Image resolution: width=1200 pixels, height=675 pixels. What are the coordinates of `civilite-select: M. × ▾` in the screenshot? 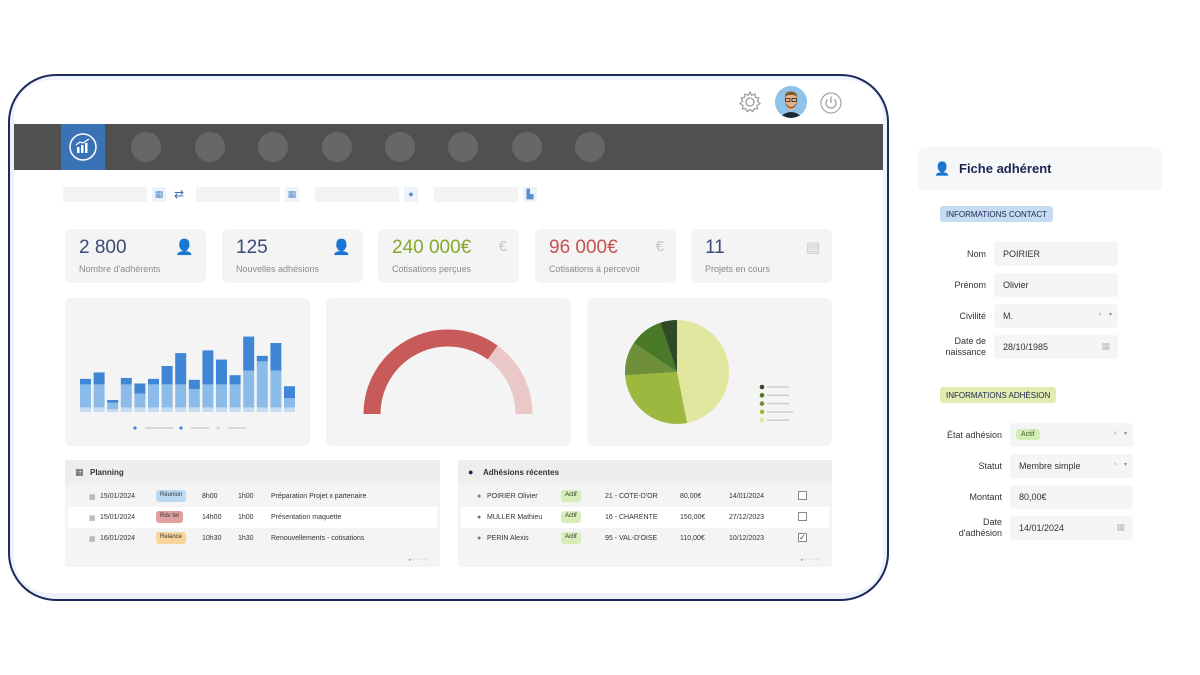 It's located at (1056, 316).